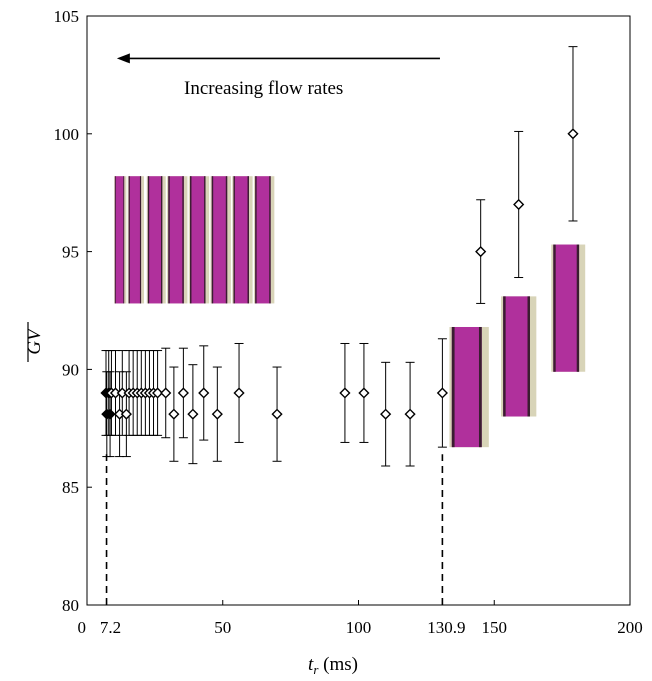  I want to click on annotation-group: Increasing flow rates, so click(263, 88).